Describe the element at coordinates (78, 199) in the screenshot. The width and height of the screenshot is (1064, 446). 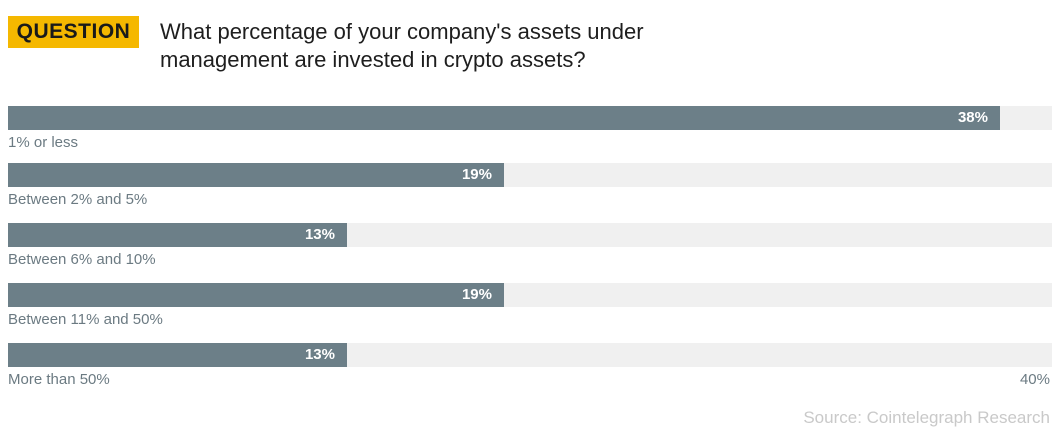
I see `category-label: Between 2% and 5%` at that location.